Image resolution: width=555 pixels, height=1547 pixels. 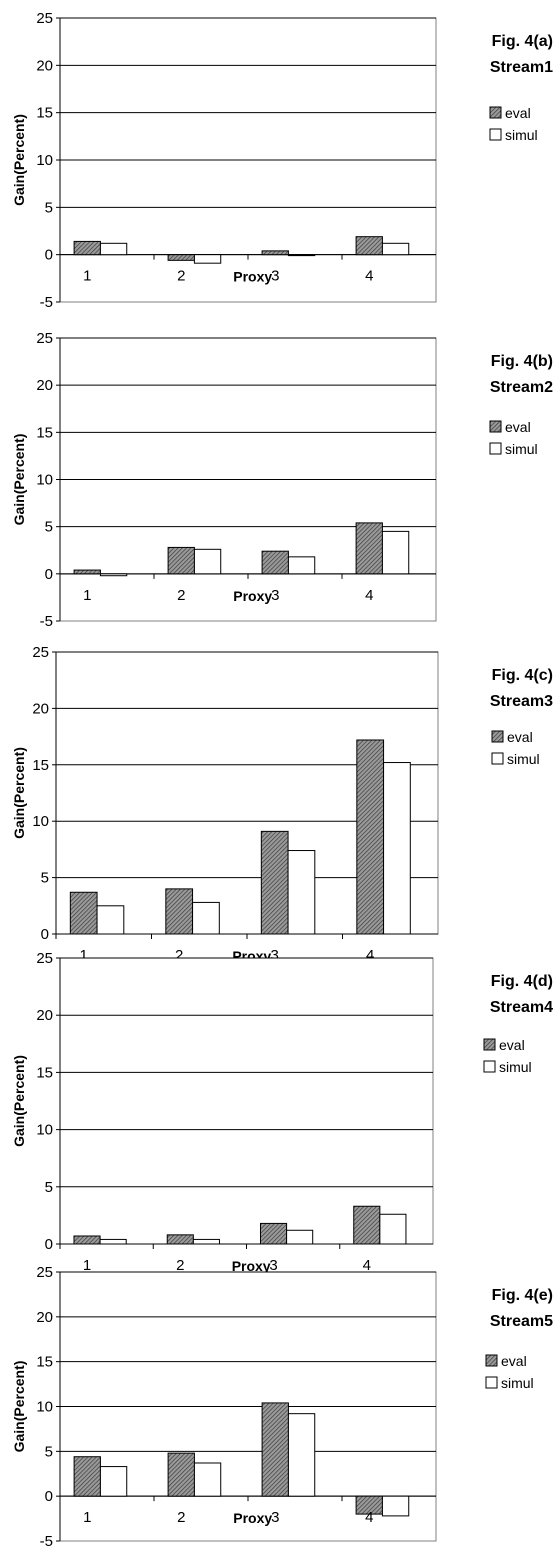 What do you see at coordinates (522, 981) in the screenshot?
I see `figure-caption: Fig. 4(d)` at bounding box center [522, 981].